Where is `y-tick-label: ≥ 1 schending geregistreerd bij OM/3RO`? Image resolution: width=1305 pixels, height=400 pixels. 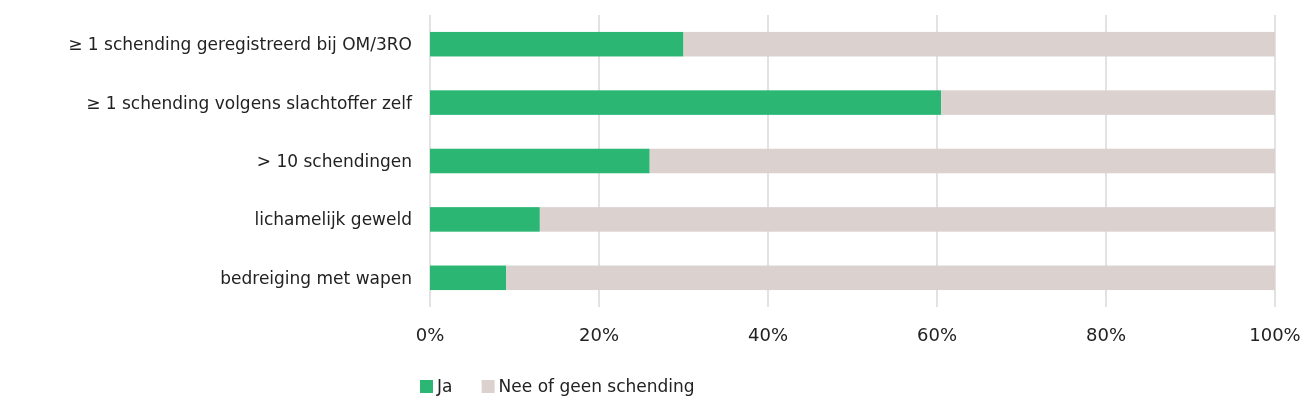 y-tick-label: ≥ 1 schending geregistreerd bij OM/3RO is located at coordinates (240, 44).